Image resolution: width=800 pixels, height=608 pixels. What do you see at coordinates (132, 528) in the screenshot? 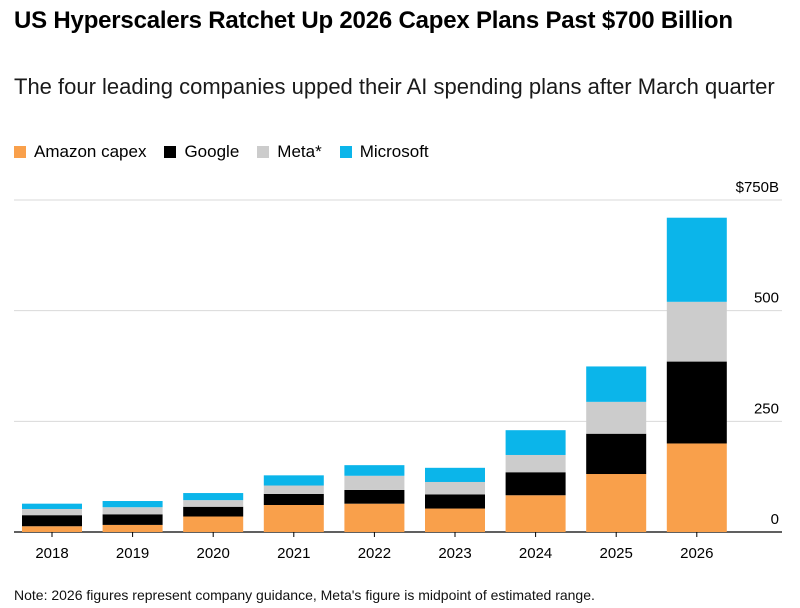
I see `bar-2019-amazon-capex` at bounding box center [132, 528].